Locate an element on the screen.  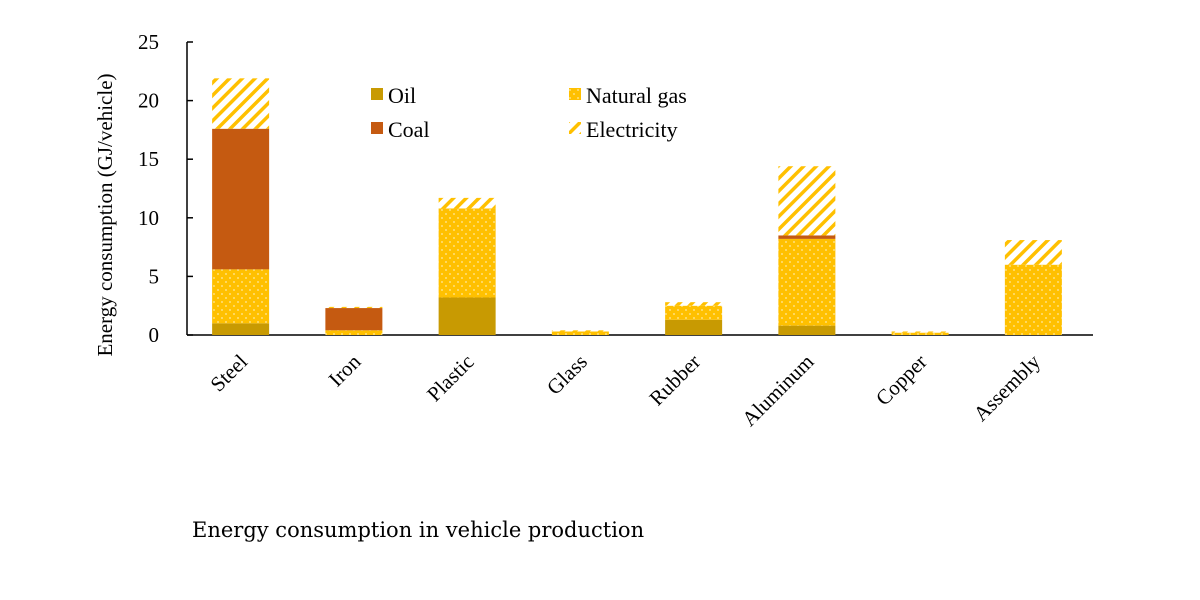
y-tick-label: 20 is located at coordinates (148, 101).